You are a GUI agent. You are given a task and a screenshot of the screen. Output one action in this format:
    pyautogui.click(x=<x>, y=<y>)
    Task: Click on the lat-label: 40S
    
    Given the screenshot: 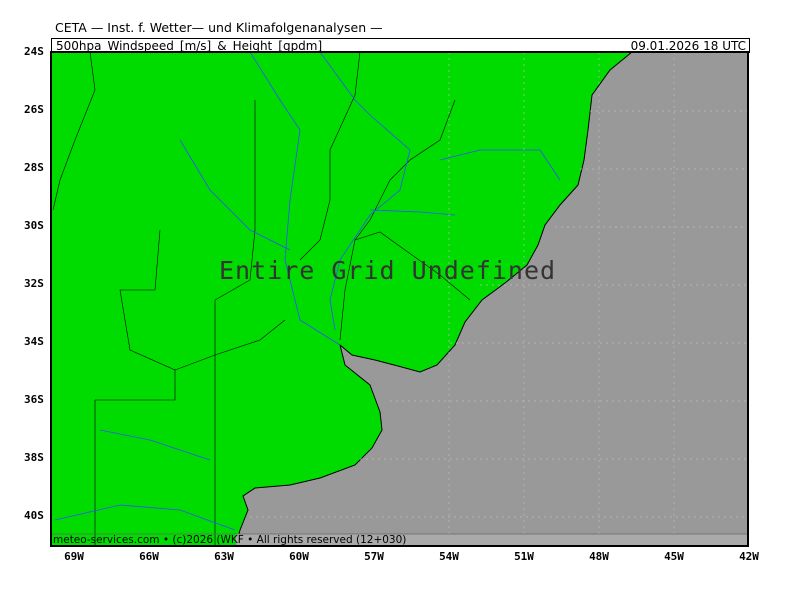 What is the action you would take?
    pyautogui.click(x=34, y=515)
    